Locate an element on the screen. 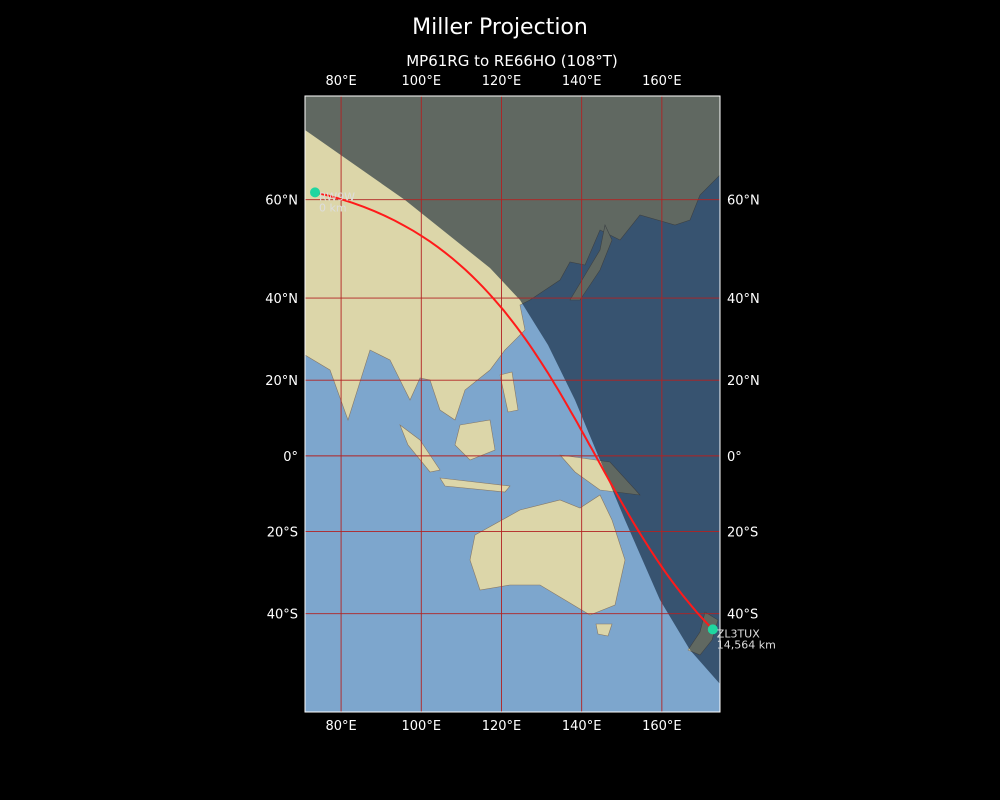 Image resolution: width=1000 pixels, height=800 pixels. lat-tick-label-left: 20°N is located at coordinates (281, 381).